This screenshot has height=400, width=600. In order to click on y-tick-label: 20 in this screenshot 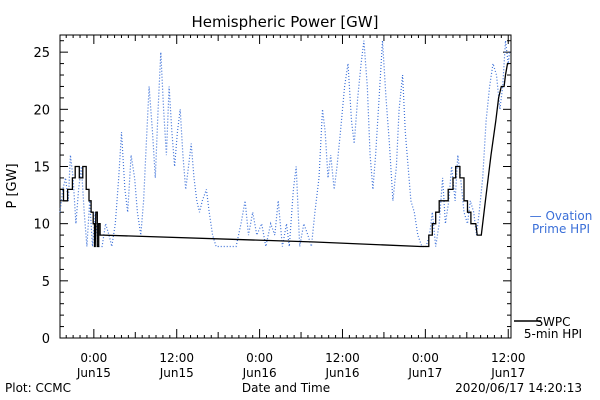, I will do `click(41, 110)`.